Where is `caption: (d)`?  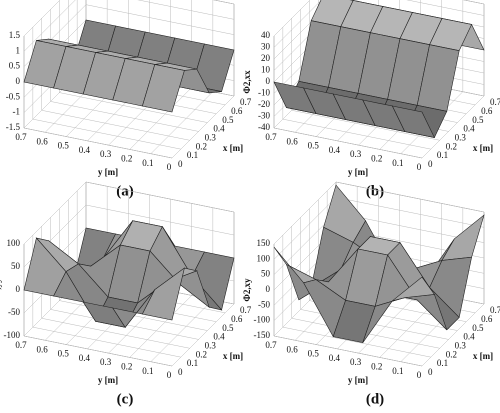
caption: (d) is located at coordinates (375, 399).